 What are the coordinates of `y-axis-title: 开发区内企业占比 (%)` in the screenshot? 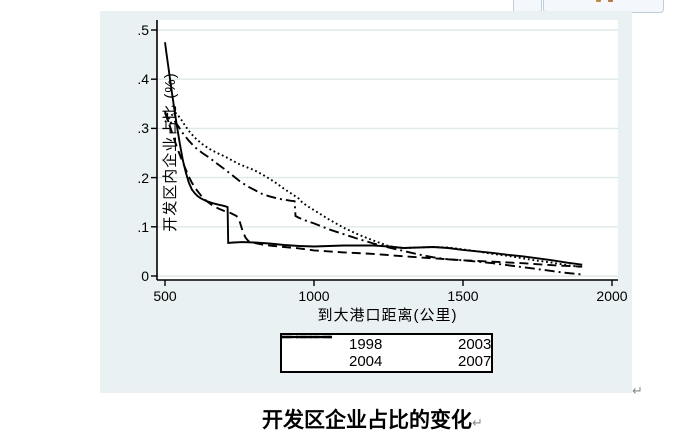 It's located at (170, 152).